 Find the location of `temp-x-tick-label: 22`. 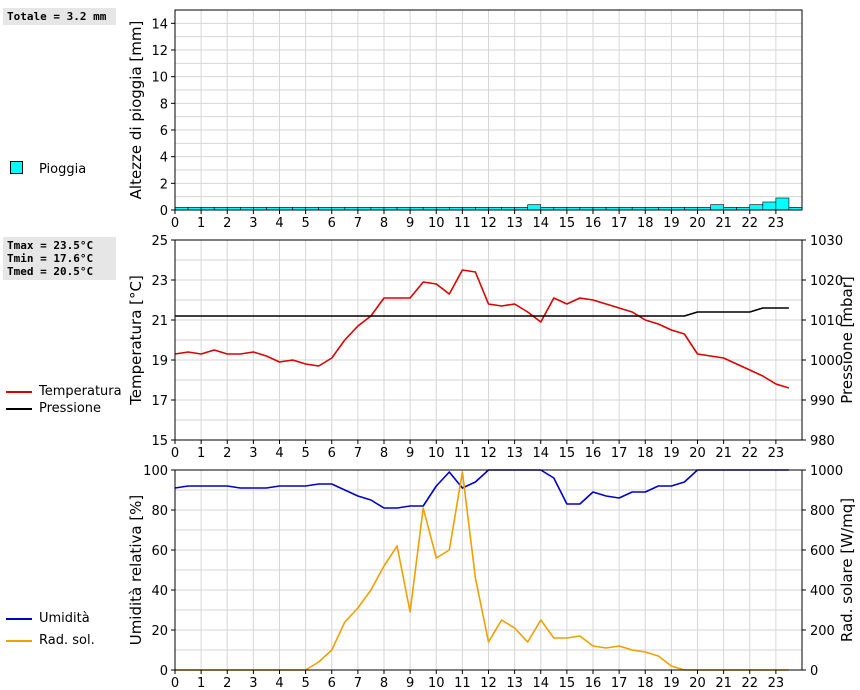

temp-x-tick-label: 22 is located at coordinates (749, 453).